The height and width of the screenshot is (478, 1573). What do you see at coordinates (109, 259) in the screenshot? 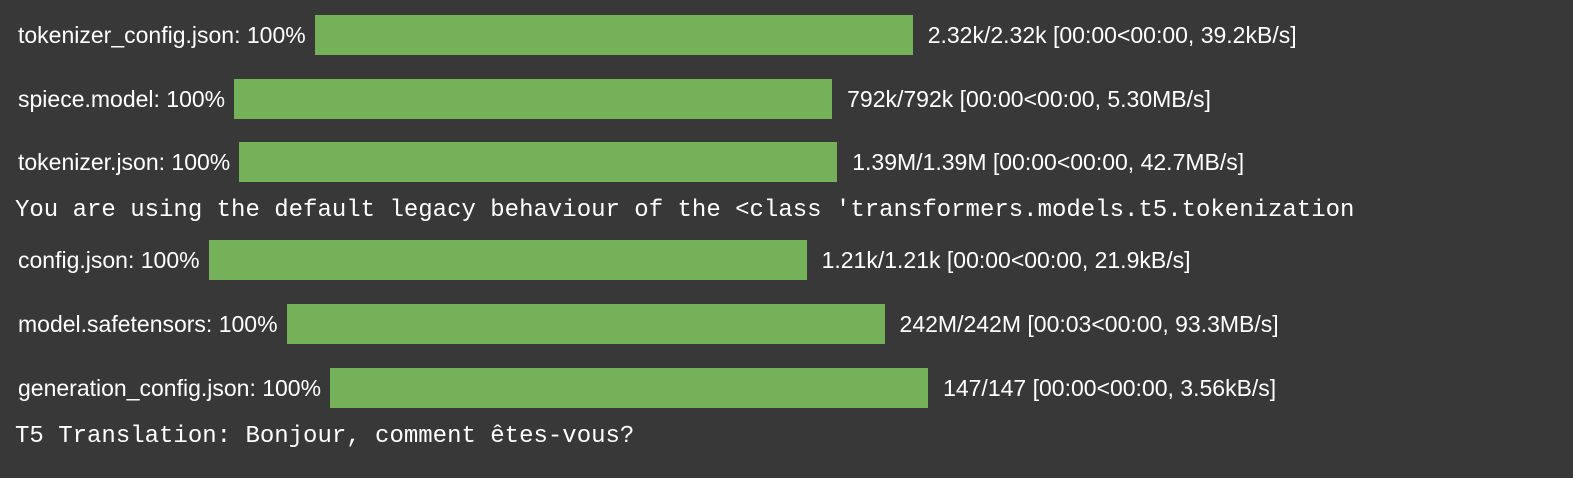
I see `download-label: config.json: 100%` at bounding box center [109, 259].